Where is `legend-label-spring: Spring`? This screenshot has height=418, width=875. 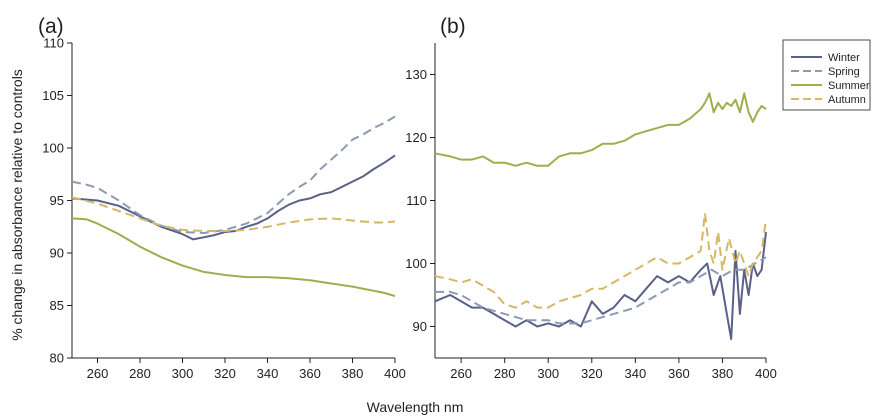
legend-label-spring: Spring is located at coordinates (844, 72).